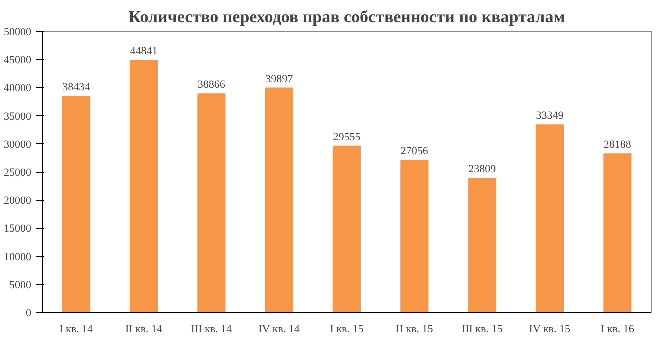  Describe the element at coordinates (76, 88) in the screenshot. I see `data-label: 38434` at that location.